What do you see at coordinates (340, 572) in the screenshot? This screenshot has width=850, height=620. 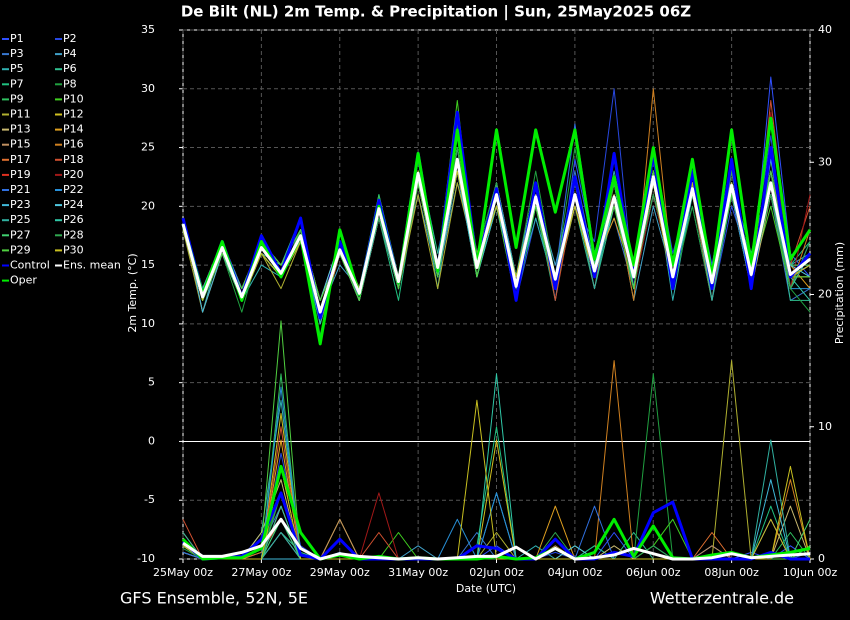 I see `x-tick-label: 29May 00z` at bounding box center [340, 572].